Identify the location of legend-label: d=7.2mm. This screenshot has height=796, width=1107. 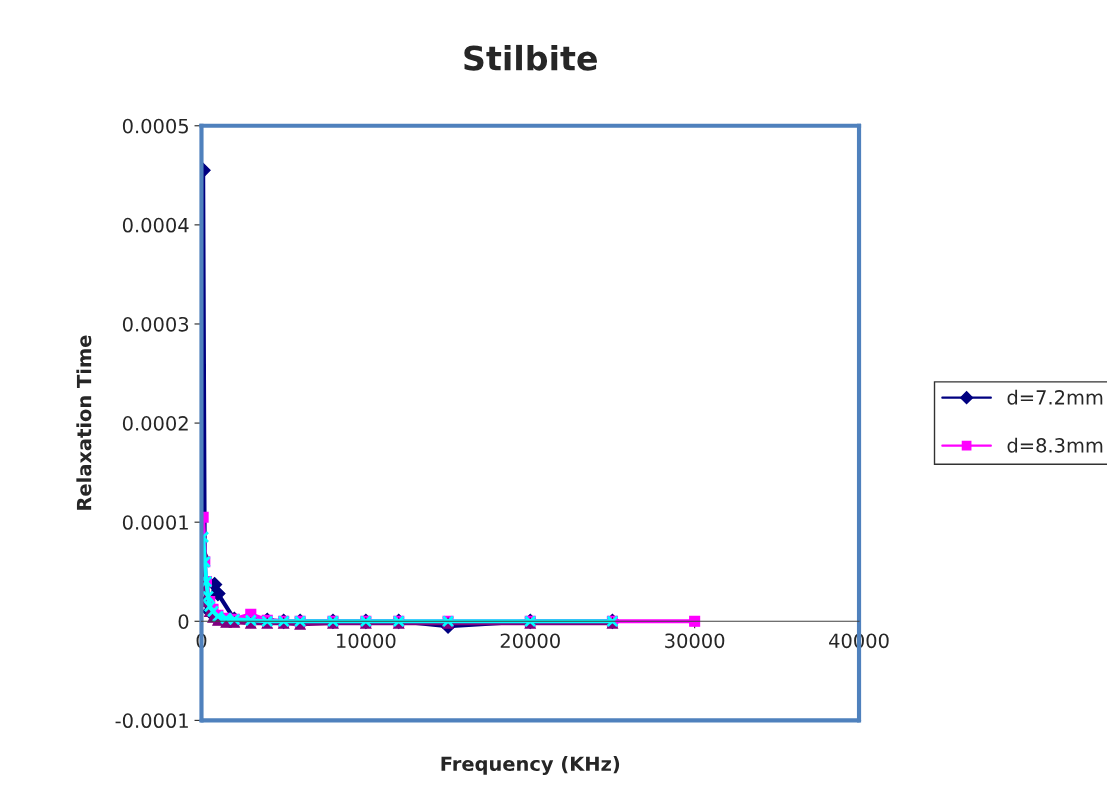
(1055, 397).